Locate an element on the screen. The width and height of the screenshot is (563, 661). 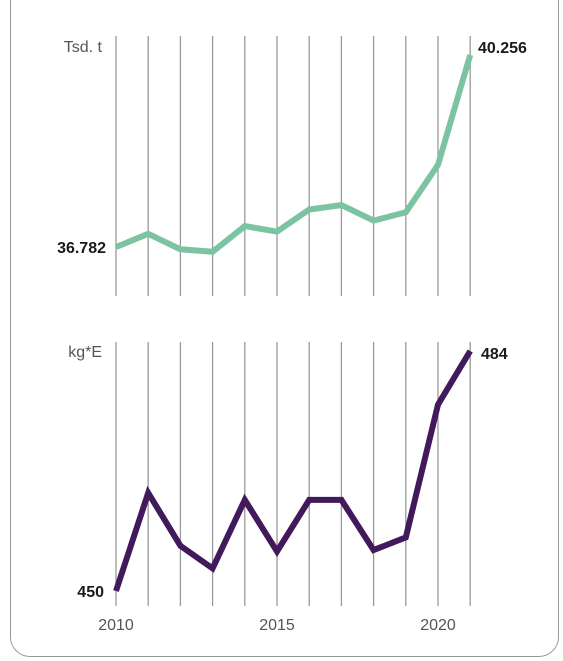
x-tick-label: 2020 is located at coordinates (438, 625).